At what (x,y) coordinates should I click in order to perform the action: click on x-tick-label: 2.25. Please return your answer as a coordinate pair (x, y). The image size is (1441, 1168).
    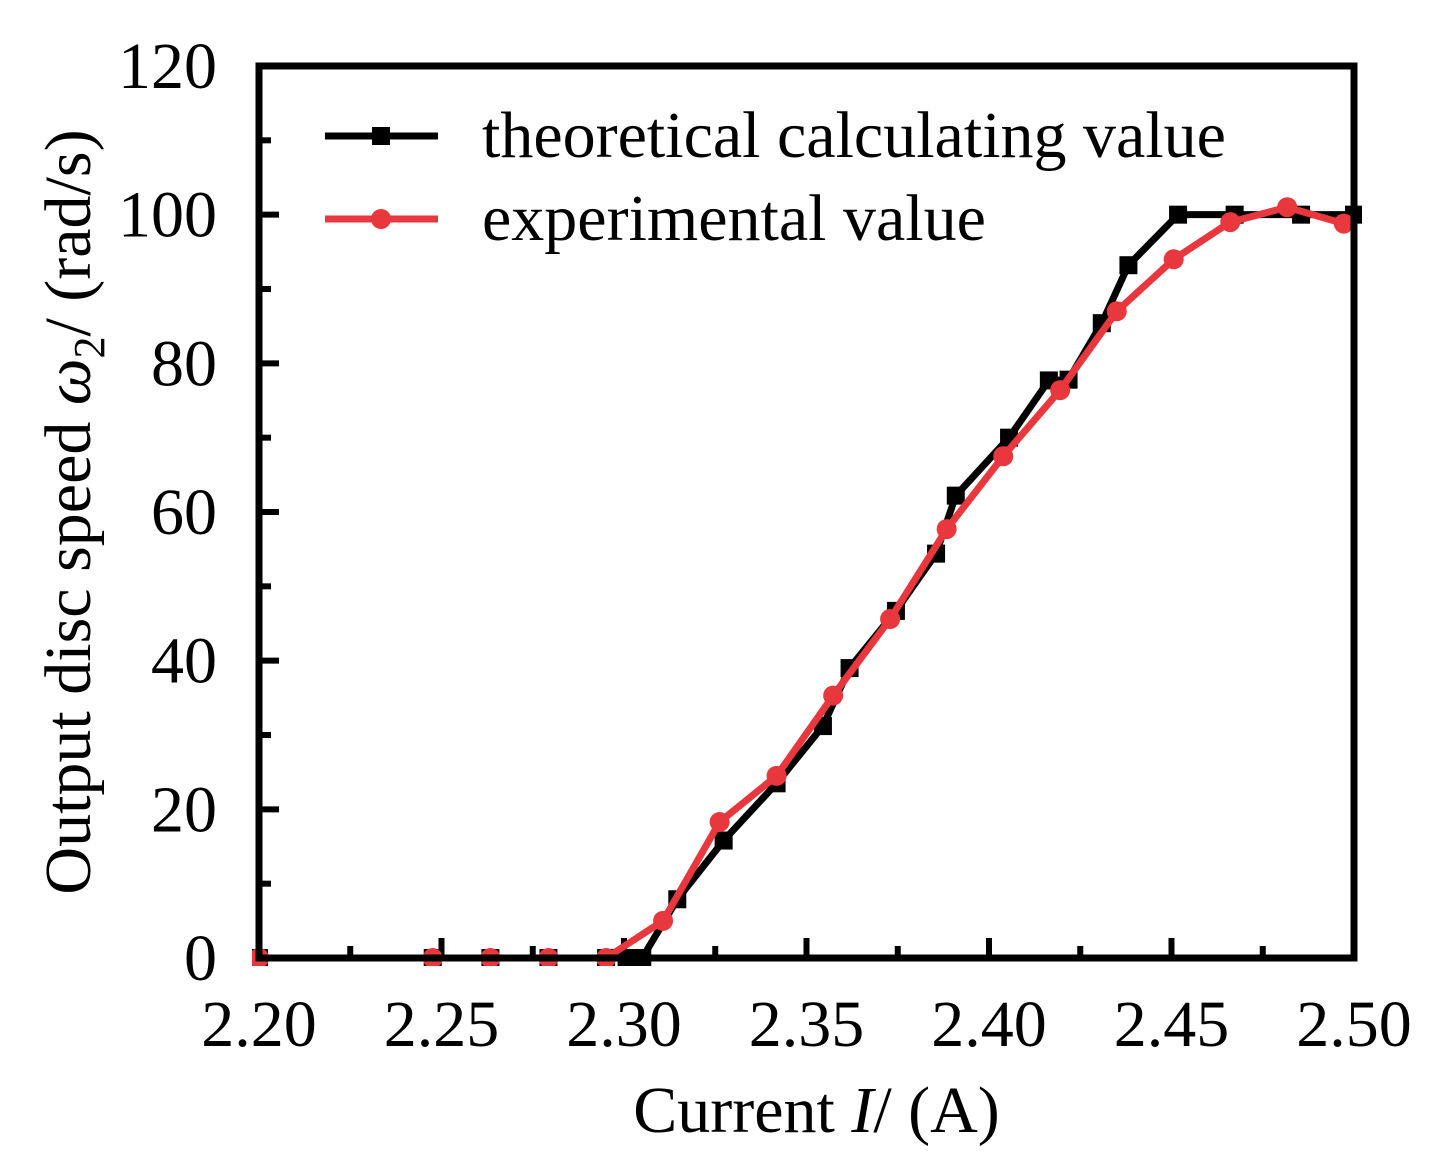
    Looking at the image, I should click on (442, 1024).